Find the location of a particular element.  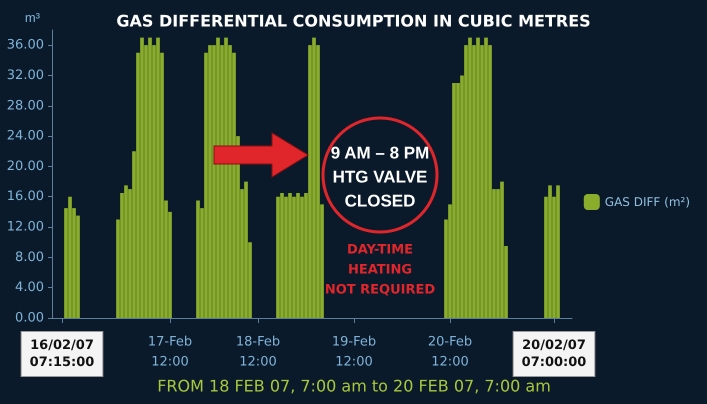

annotation: 9 AM – 8 PM HTG VALVE CLOSED is located at coordinates (380, 177).